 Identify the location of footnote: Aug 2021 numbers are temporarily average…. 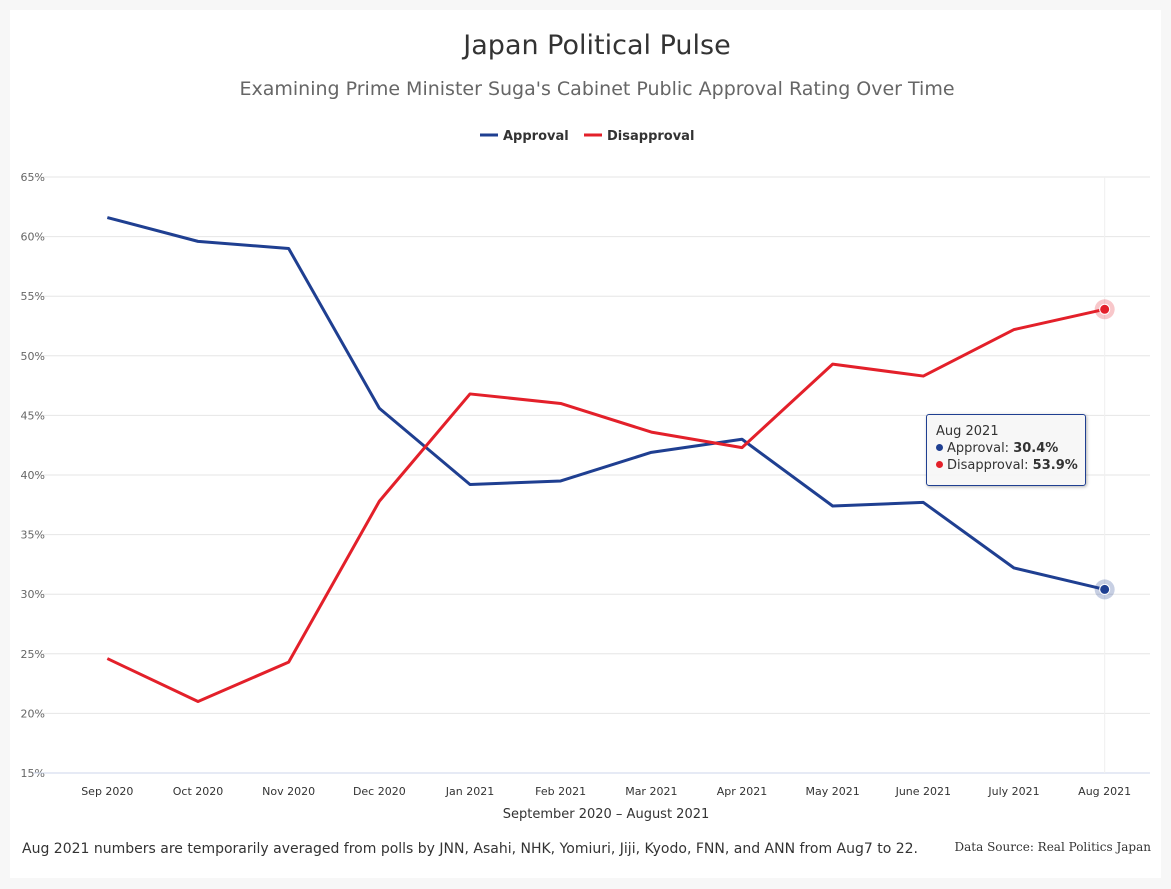
(470, 849).